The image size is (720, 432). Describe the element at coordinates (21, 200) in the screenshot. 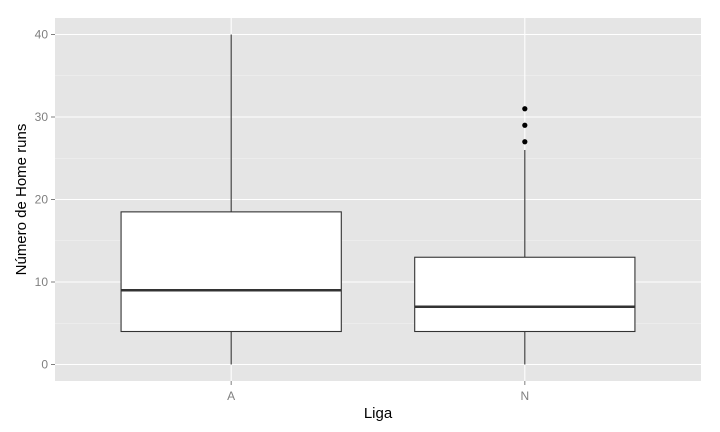

I see `y-axis-title: Número de Home runs` at that location.